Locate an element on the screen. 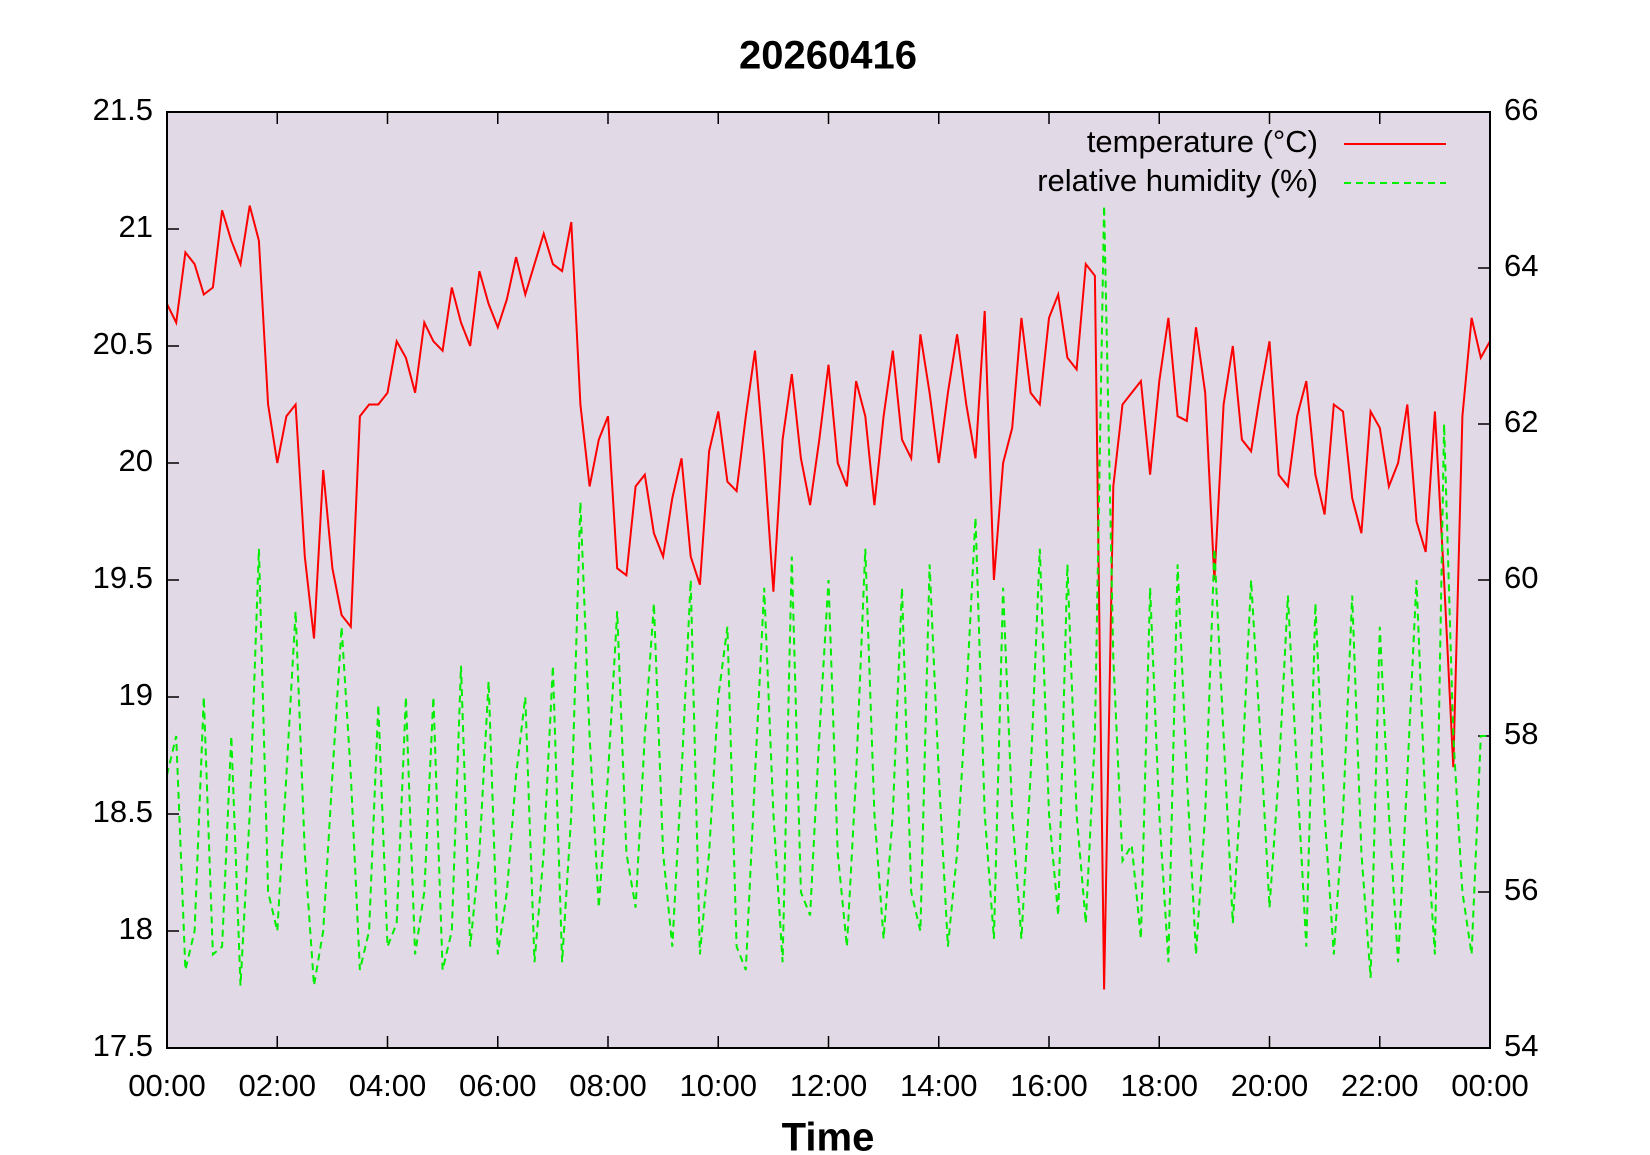  y-tick-label: 18 is located at coordinates (136, 928).